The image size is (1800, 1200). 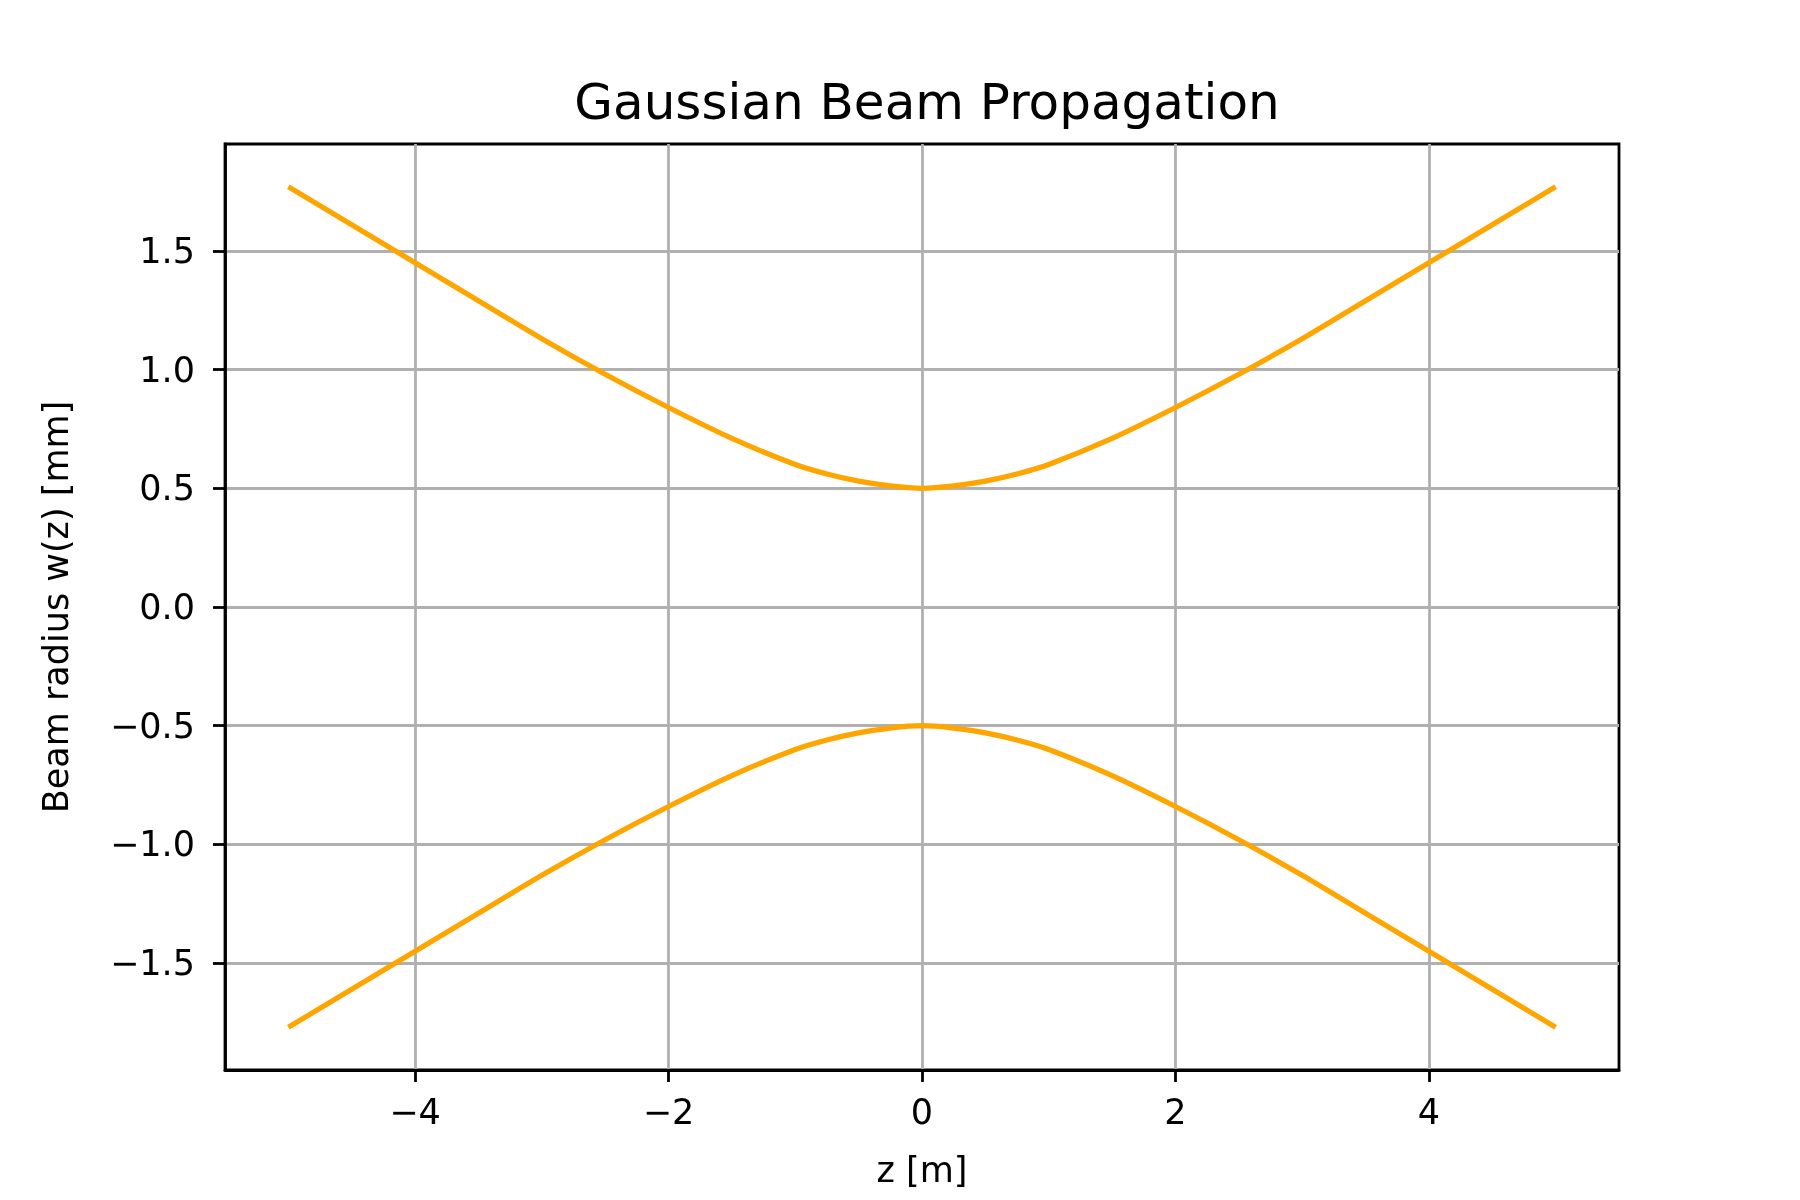 What do you see at coordinates (167, 607) in the screenshot?
I see `y-tick-label: 0.0` at bounding box center [167, 607].